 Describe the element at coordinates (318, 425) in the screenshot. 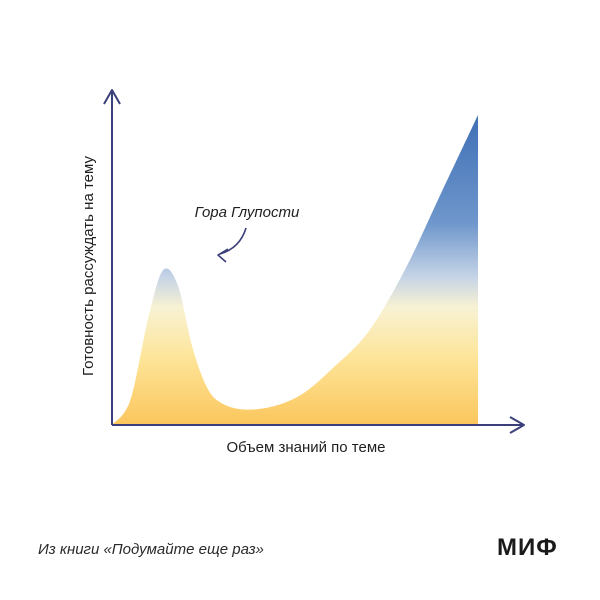

I see `x-axis` at that location.